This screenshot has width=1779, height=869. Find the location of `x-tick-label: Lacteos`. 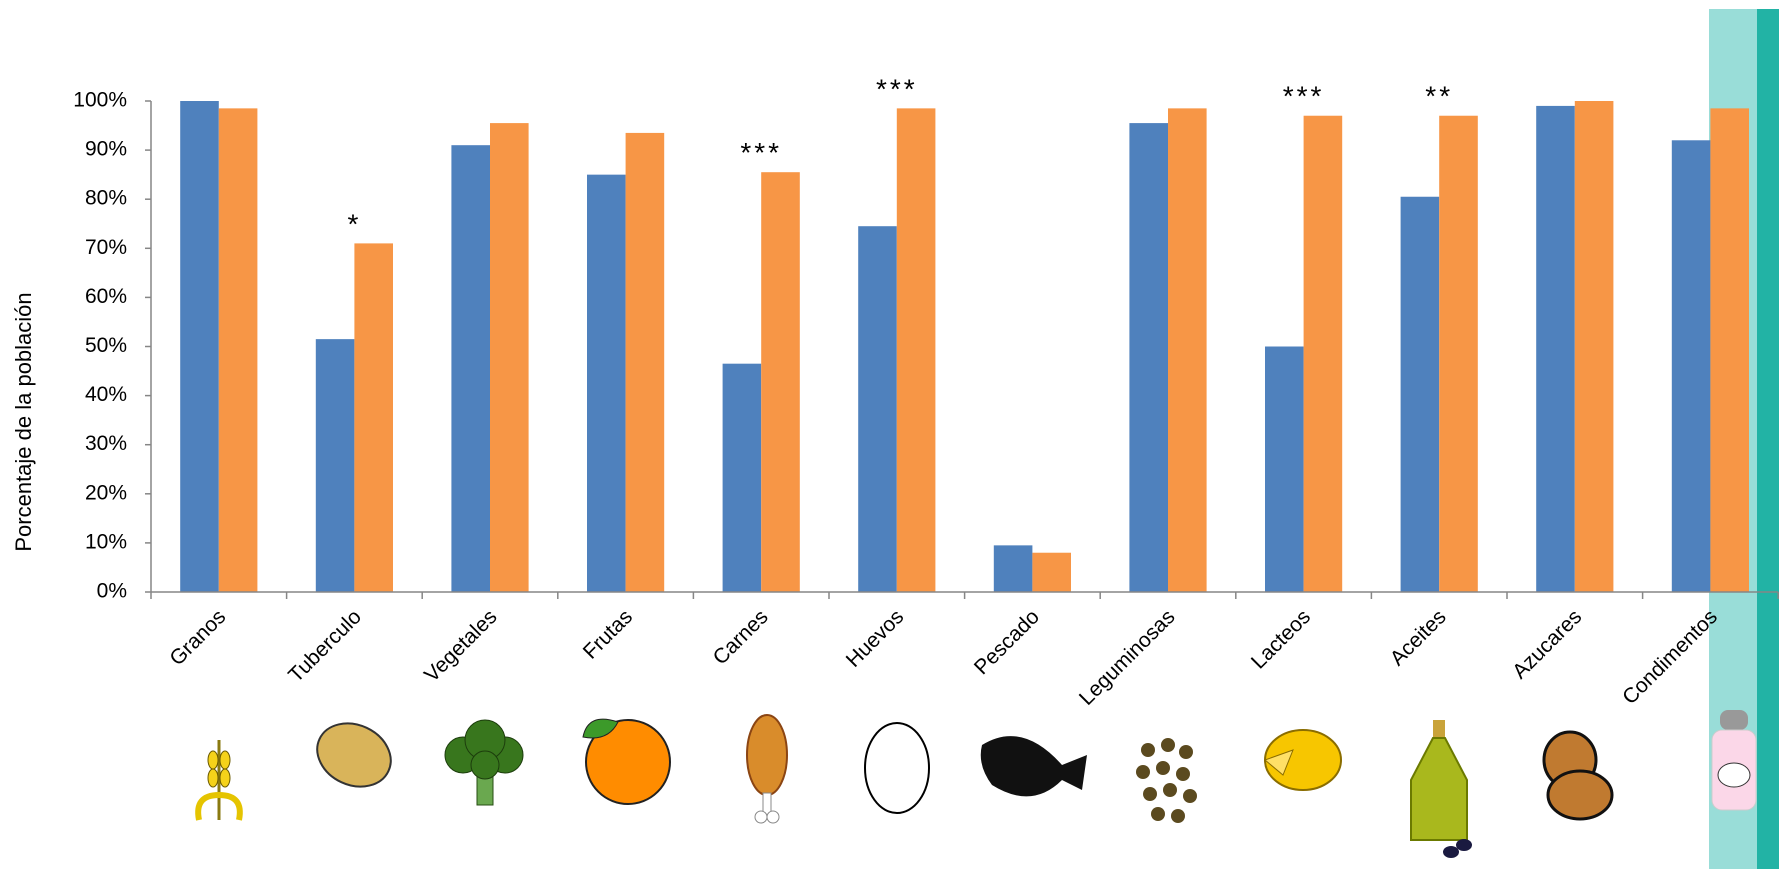

x-tick-label: Lacteos is located at coordinates (1281, 639).